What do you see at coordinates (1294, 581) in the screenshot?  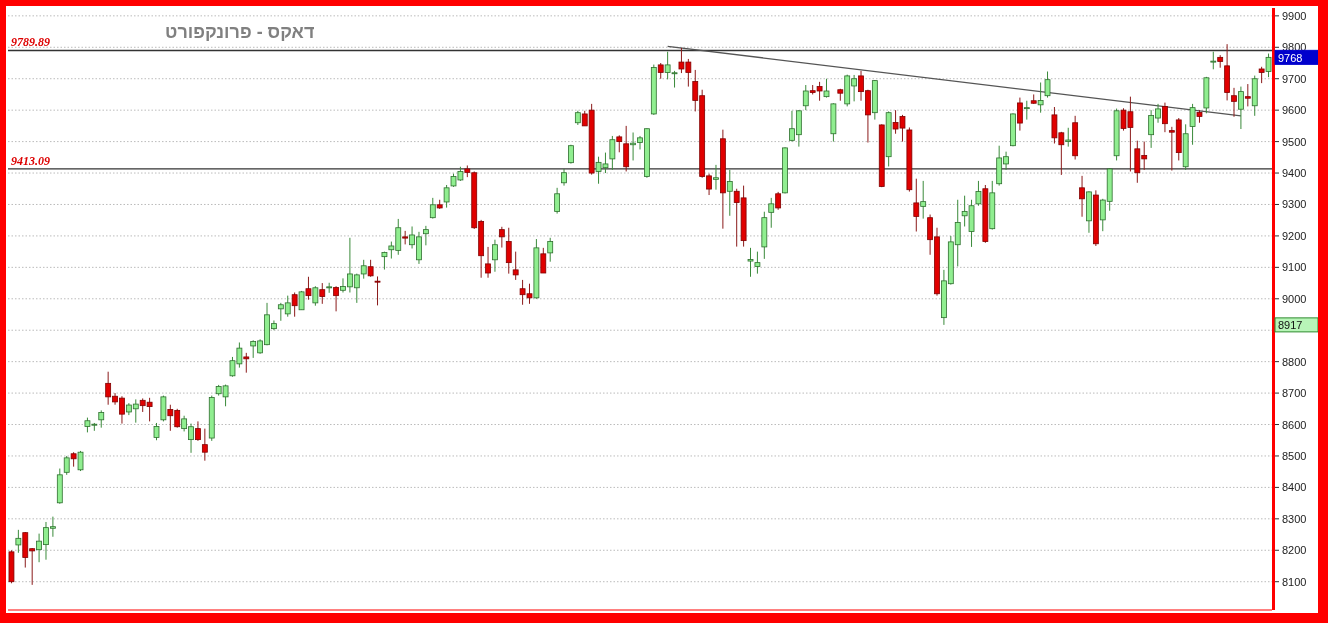 I see `y-tick-label: 8100` at bounding box center [1294, 581].